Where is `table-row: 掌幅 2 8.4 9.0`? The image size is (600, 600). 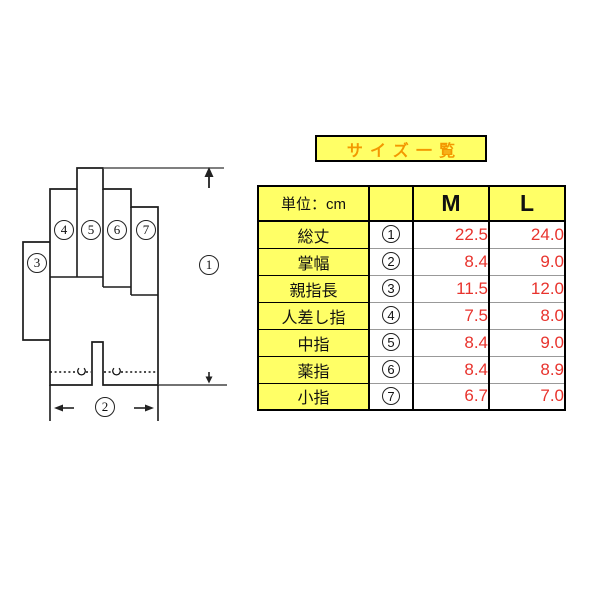
table-row: 掌幅 2 8.4 9.0 is located at coordinates (411, 261).